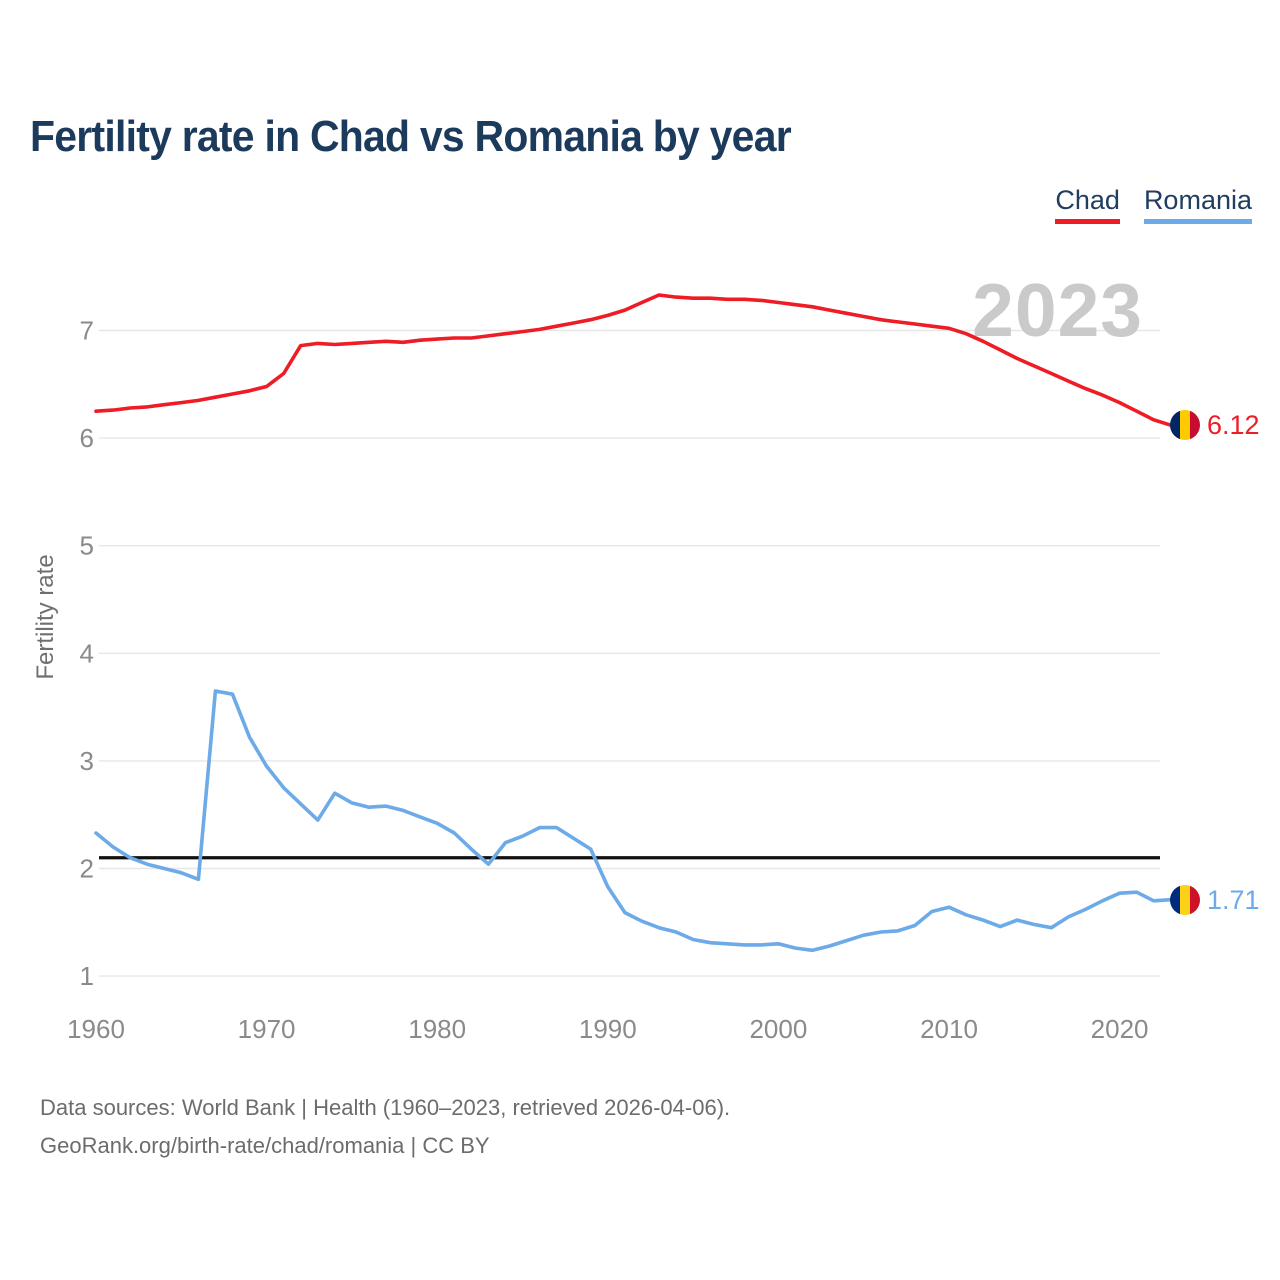 The width and height of the screenshot is (1280, 1280). What do you see at coordinates (633, 360) in the screenshot?
I see `chad-line` at bounding box center [633, 360].